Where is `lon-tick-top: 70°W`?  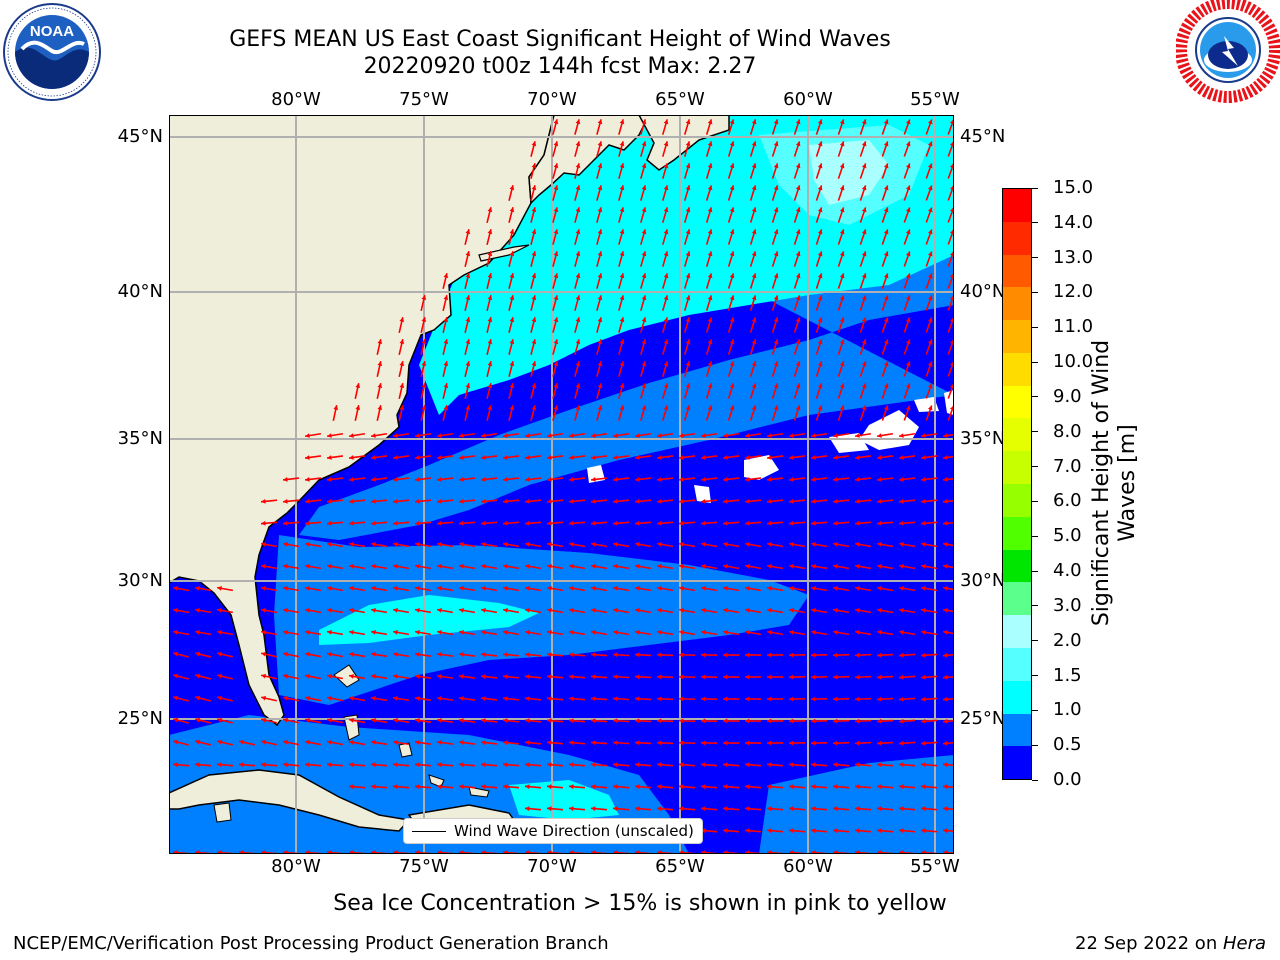 lon-tick-top: 70°W is located at coordinates (552, 99).